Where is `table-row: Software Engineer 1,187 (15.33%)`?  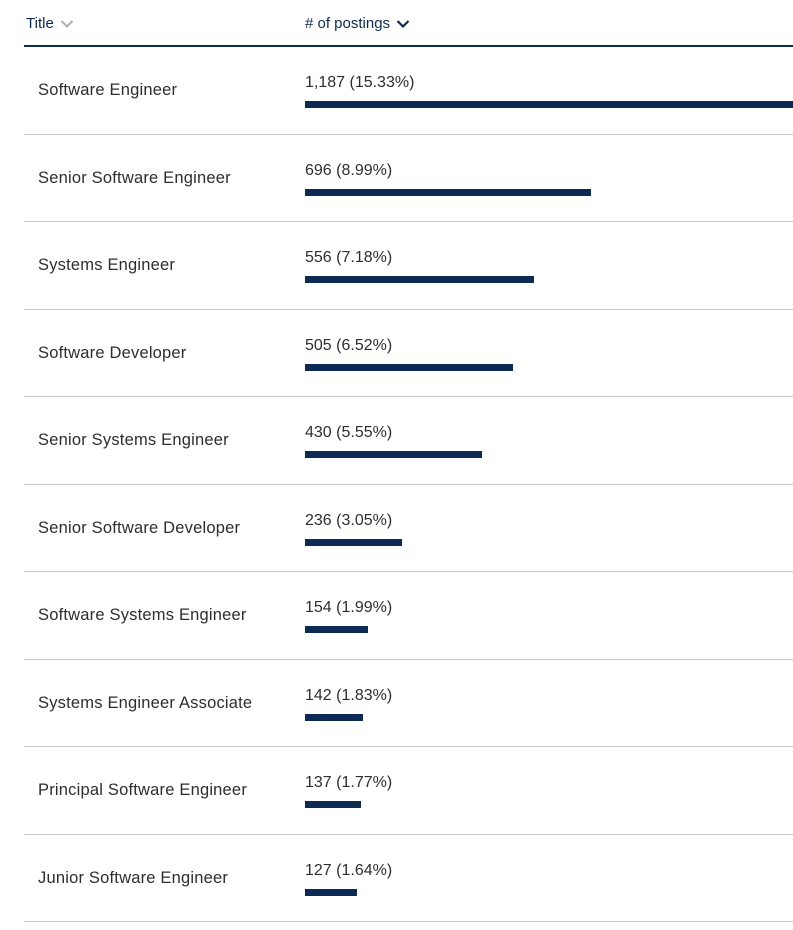
table-row: Software Engineer 1,187 (15.33%) is located at coordinates (408, 91).